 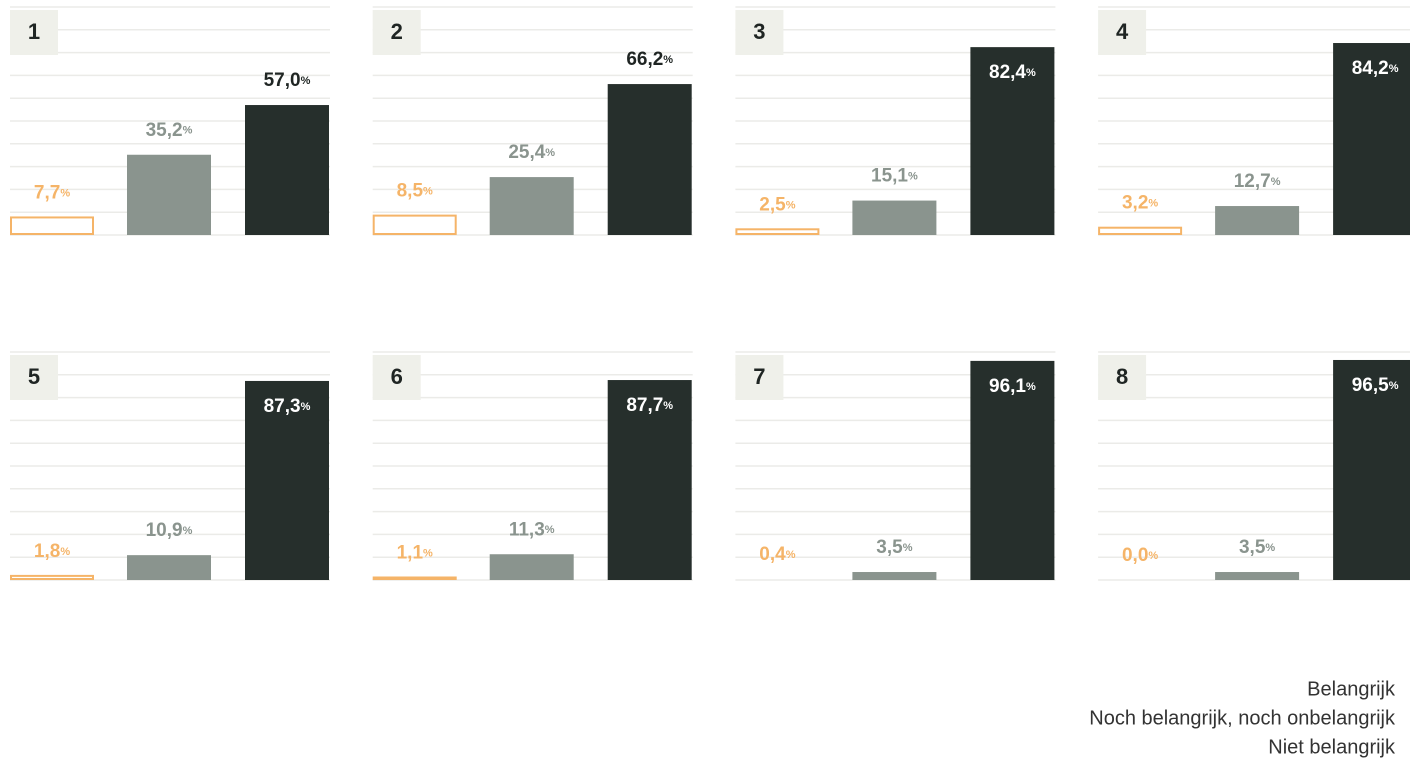 I want to click on panel: 4 84,2% 12,7% 3,2%, so click(x=1254, y=121).